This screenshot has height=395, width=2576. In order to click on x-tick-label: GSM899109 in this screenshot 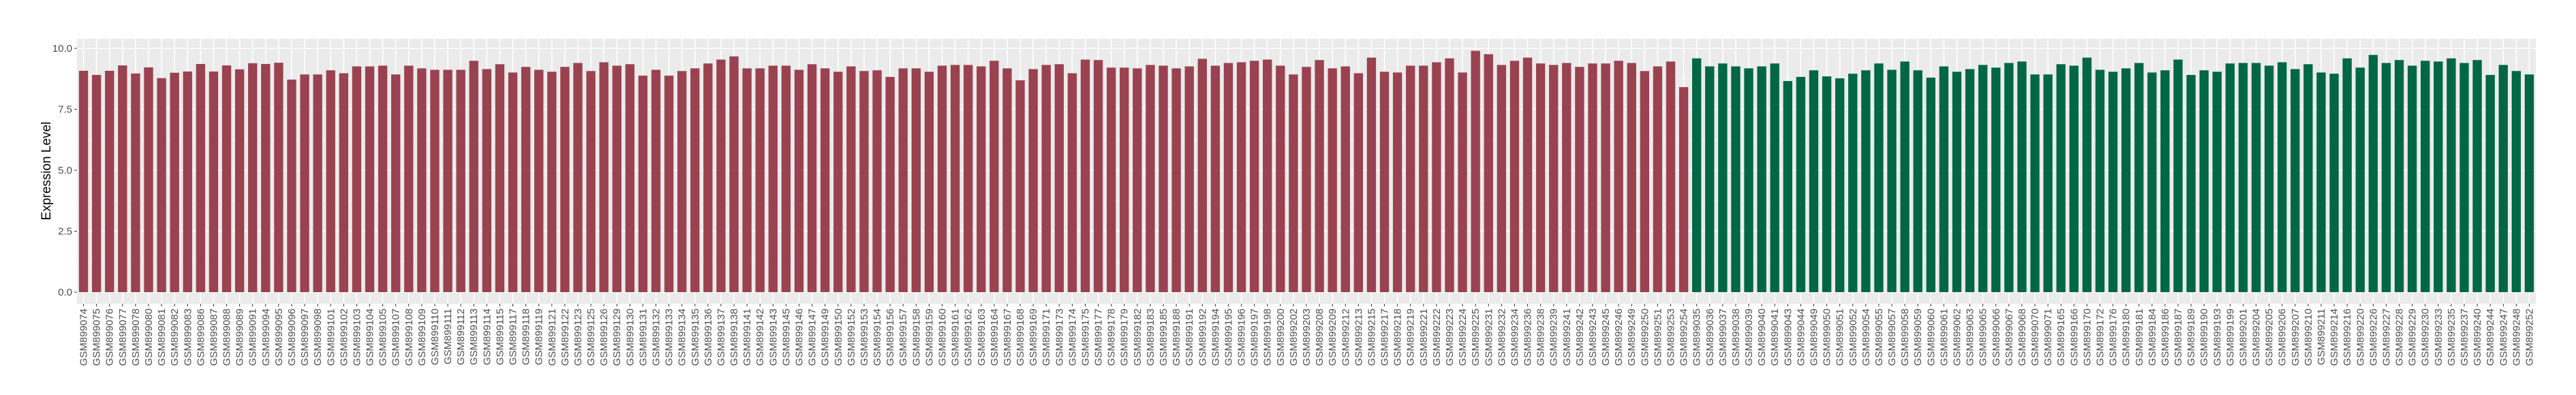, I will do `click(422, 337)`.